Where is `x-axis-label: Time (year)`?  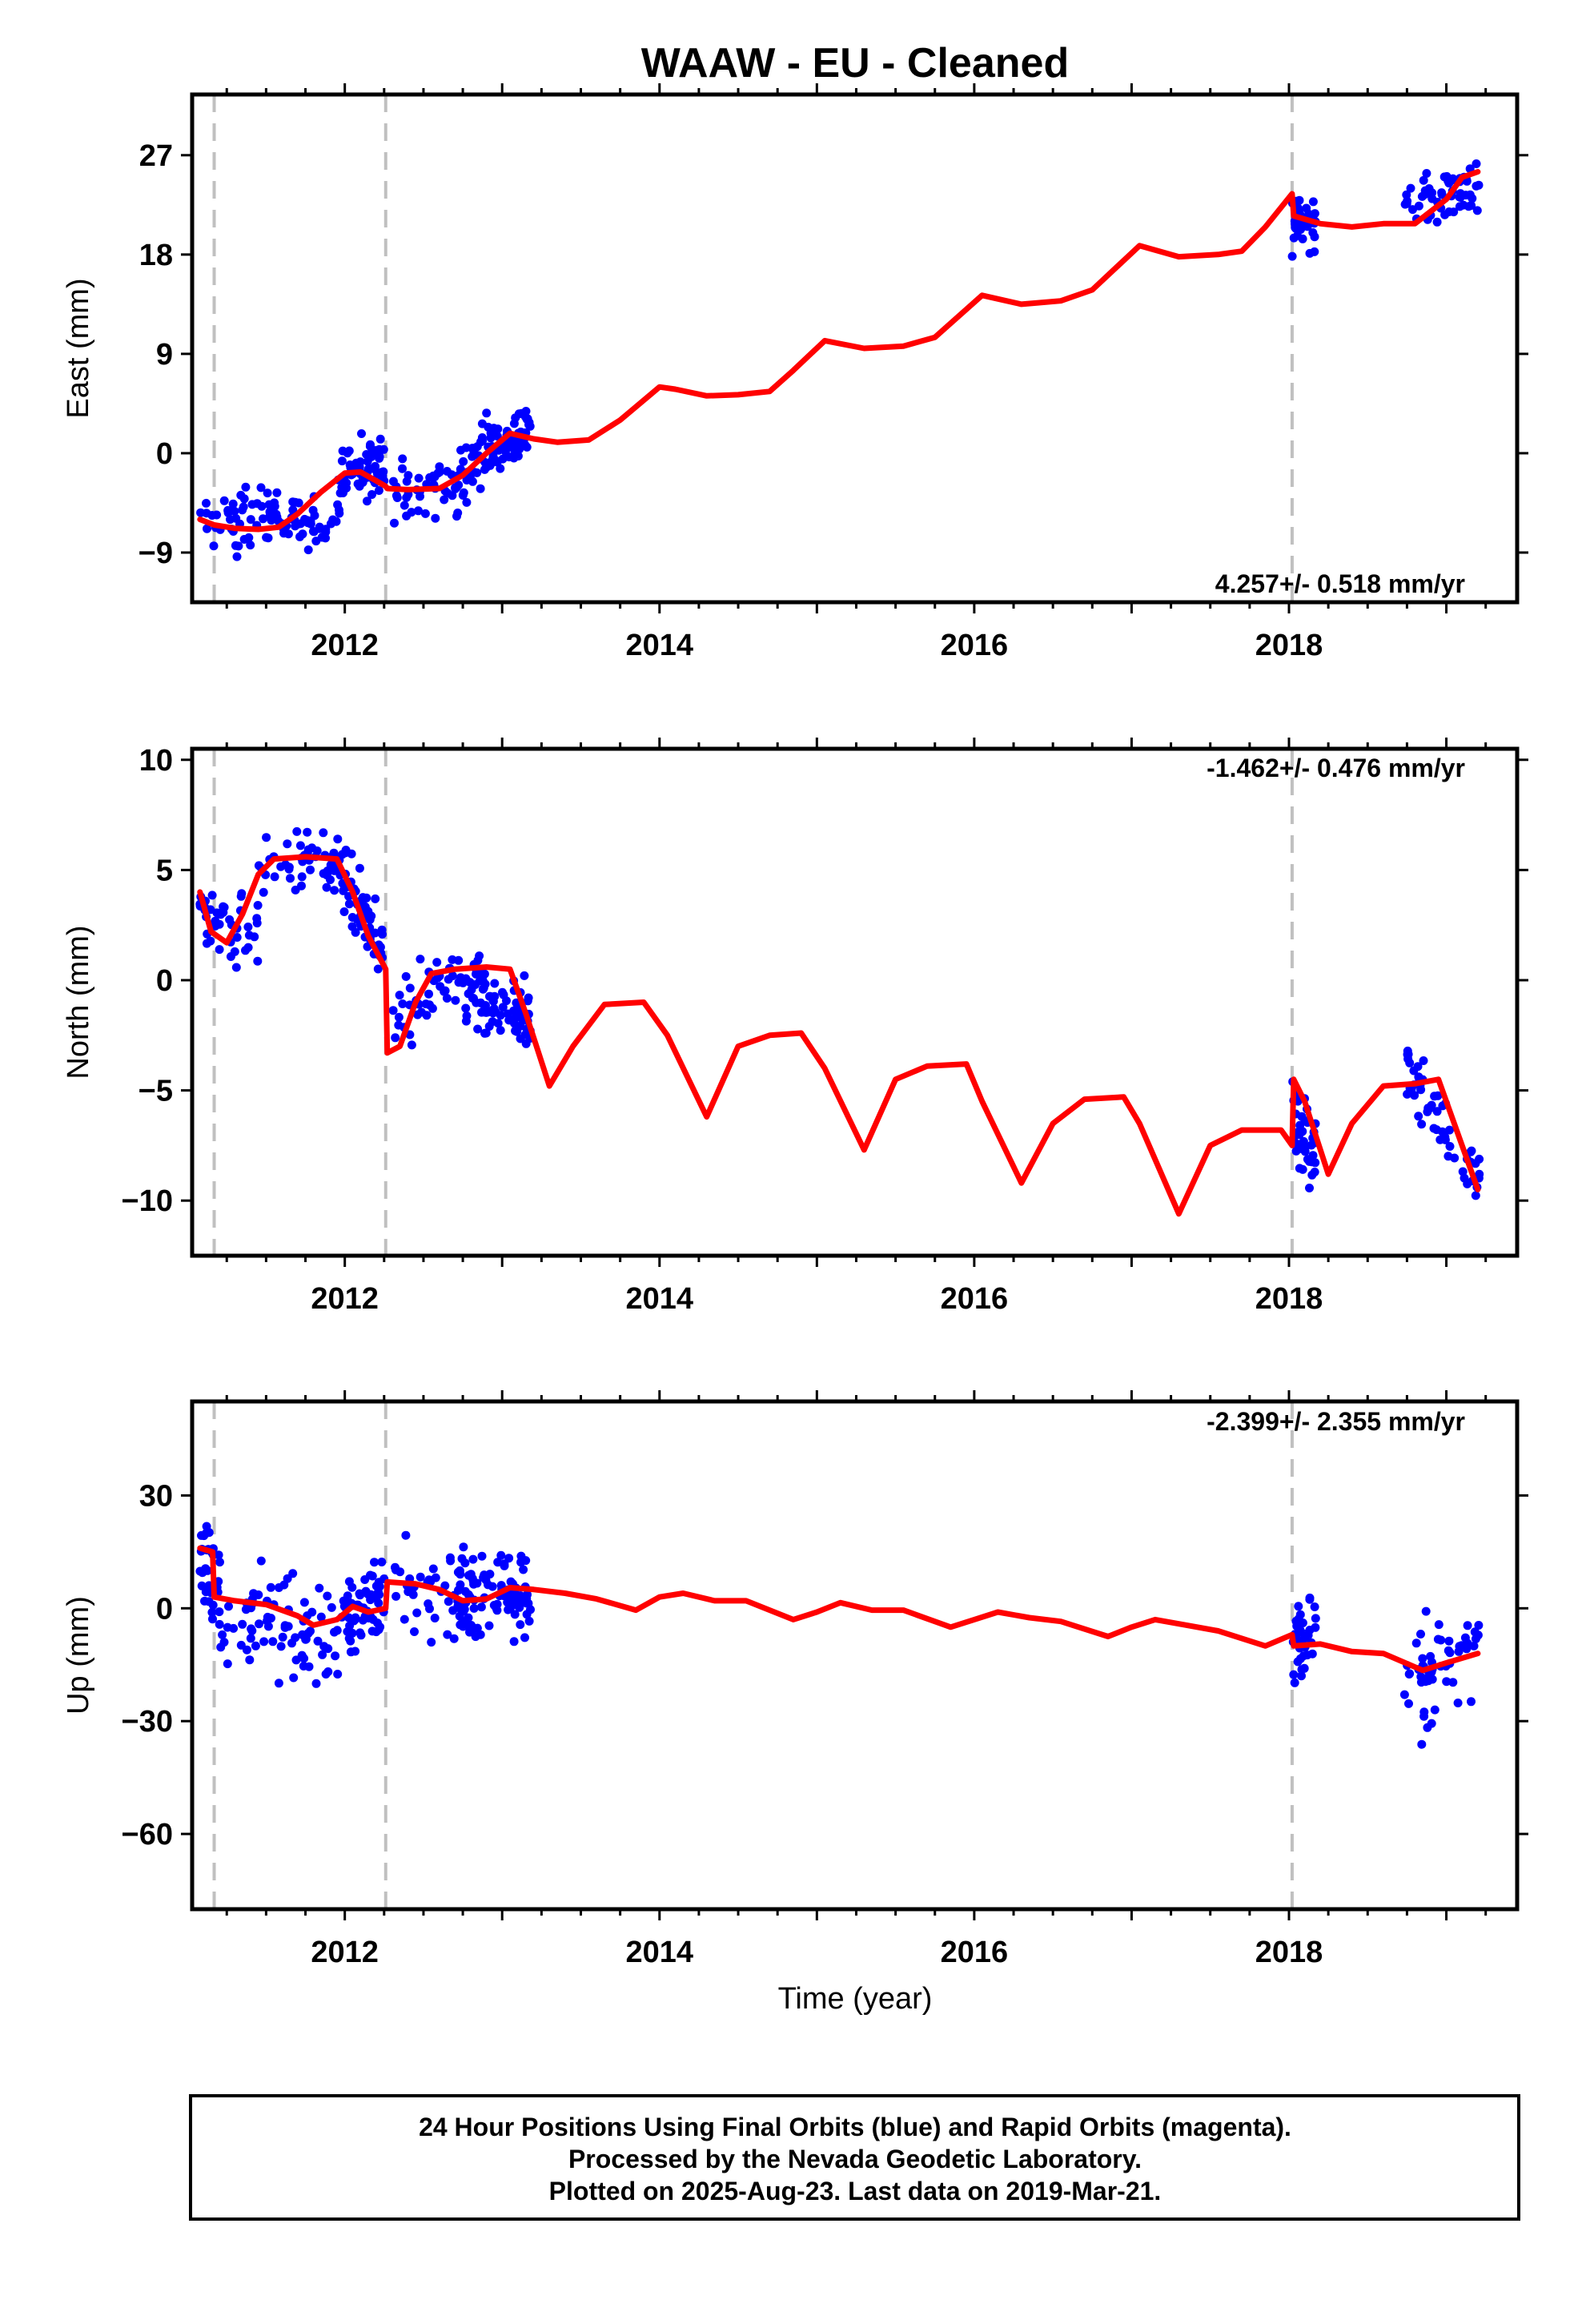 x-axis-label: Time (year) is located at coordinates (855, 1999).